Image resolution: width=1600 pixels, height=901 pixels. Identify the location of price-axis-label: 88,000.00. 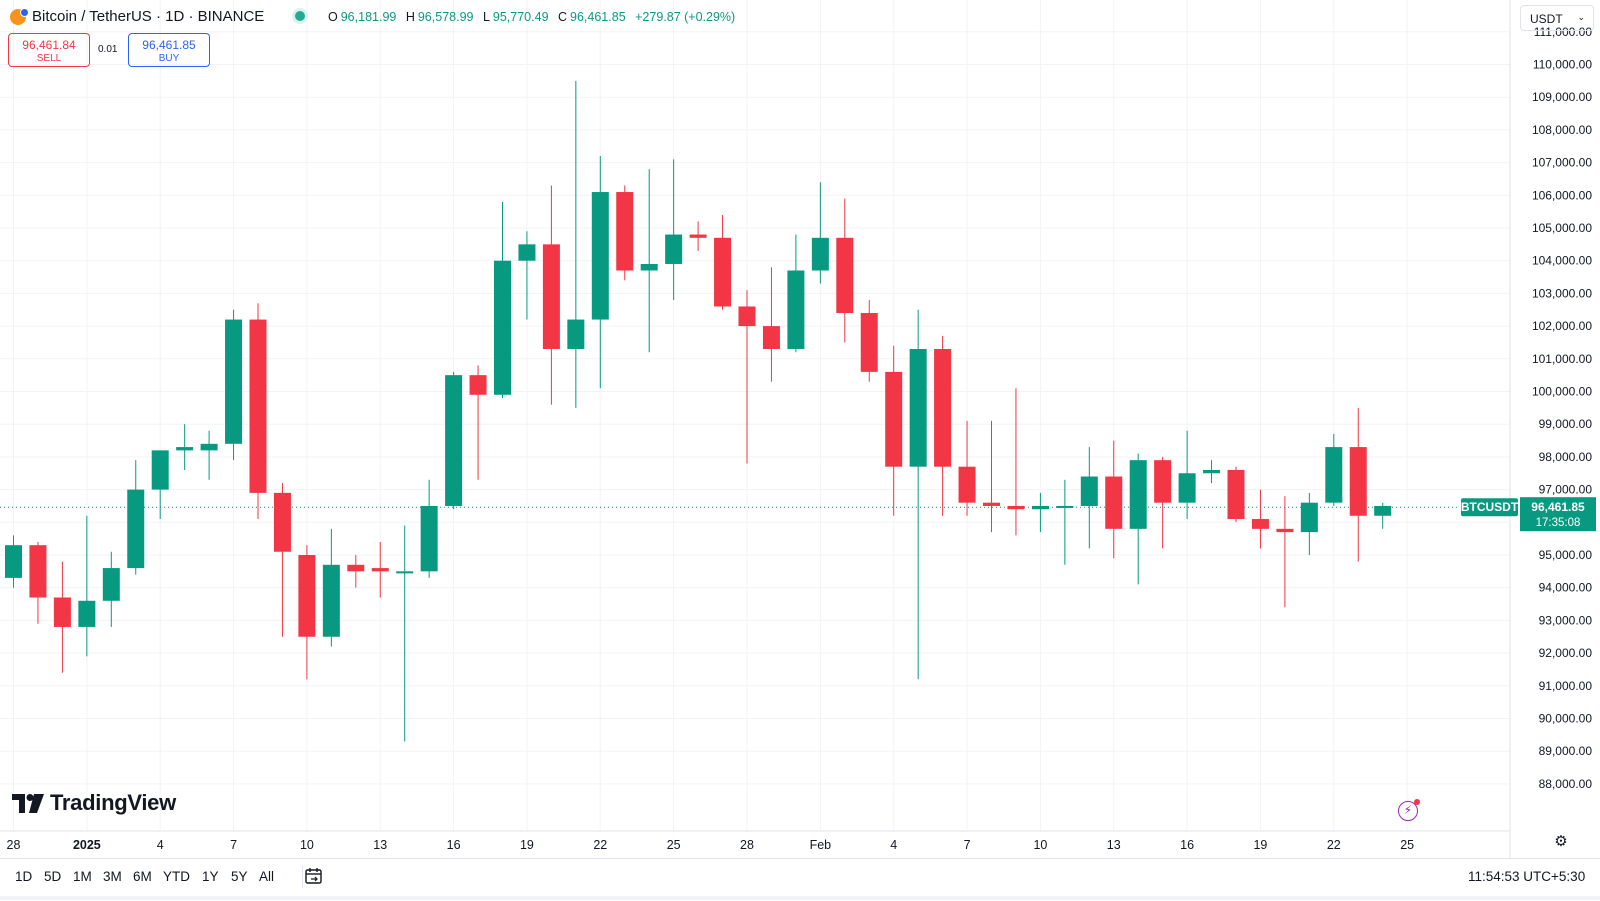
(1566, 784).